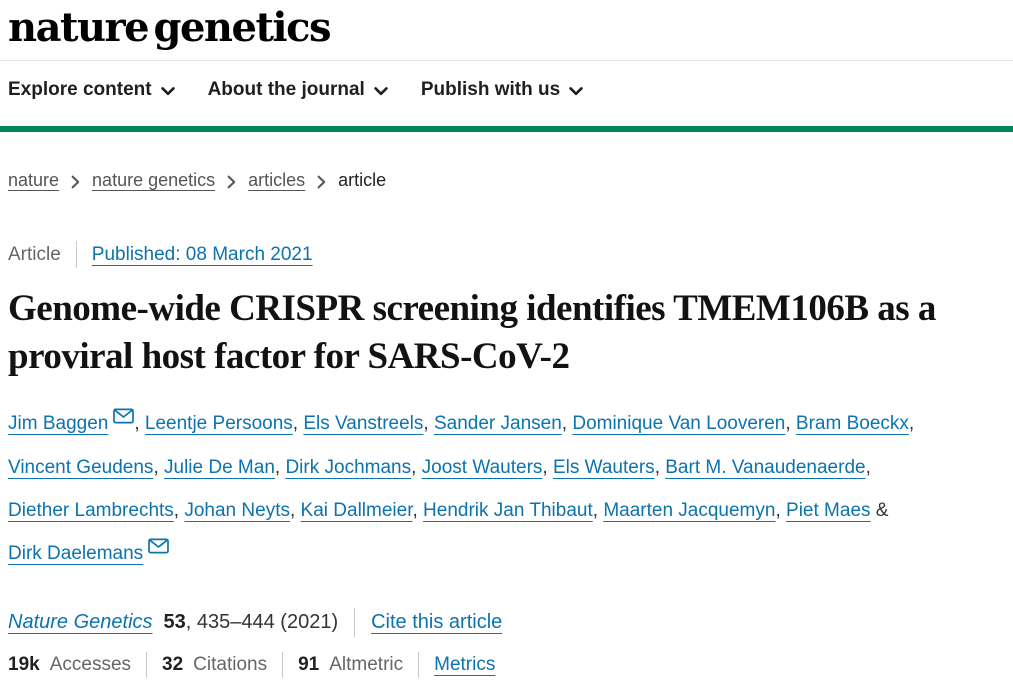 This screenshot has height=680, width=1013. I want to click on author-item: Dirk Daelemans, so click(89, 551).